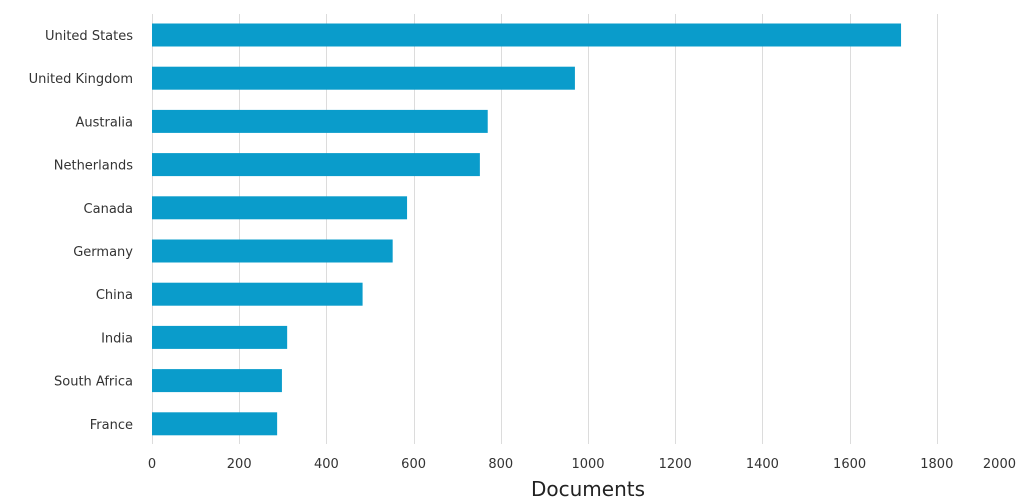 This screenshot has width=1016, height=499. I want to click on x-tick-label: 600, so click(413, 464).